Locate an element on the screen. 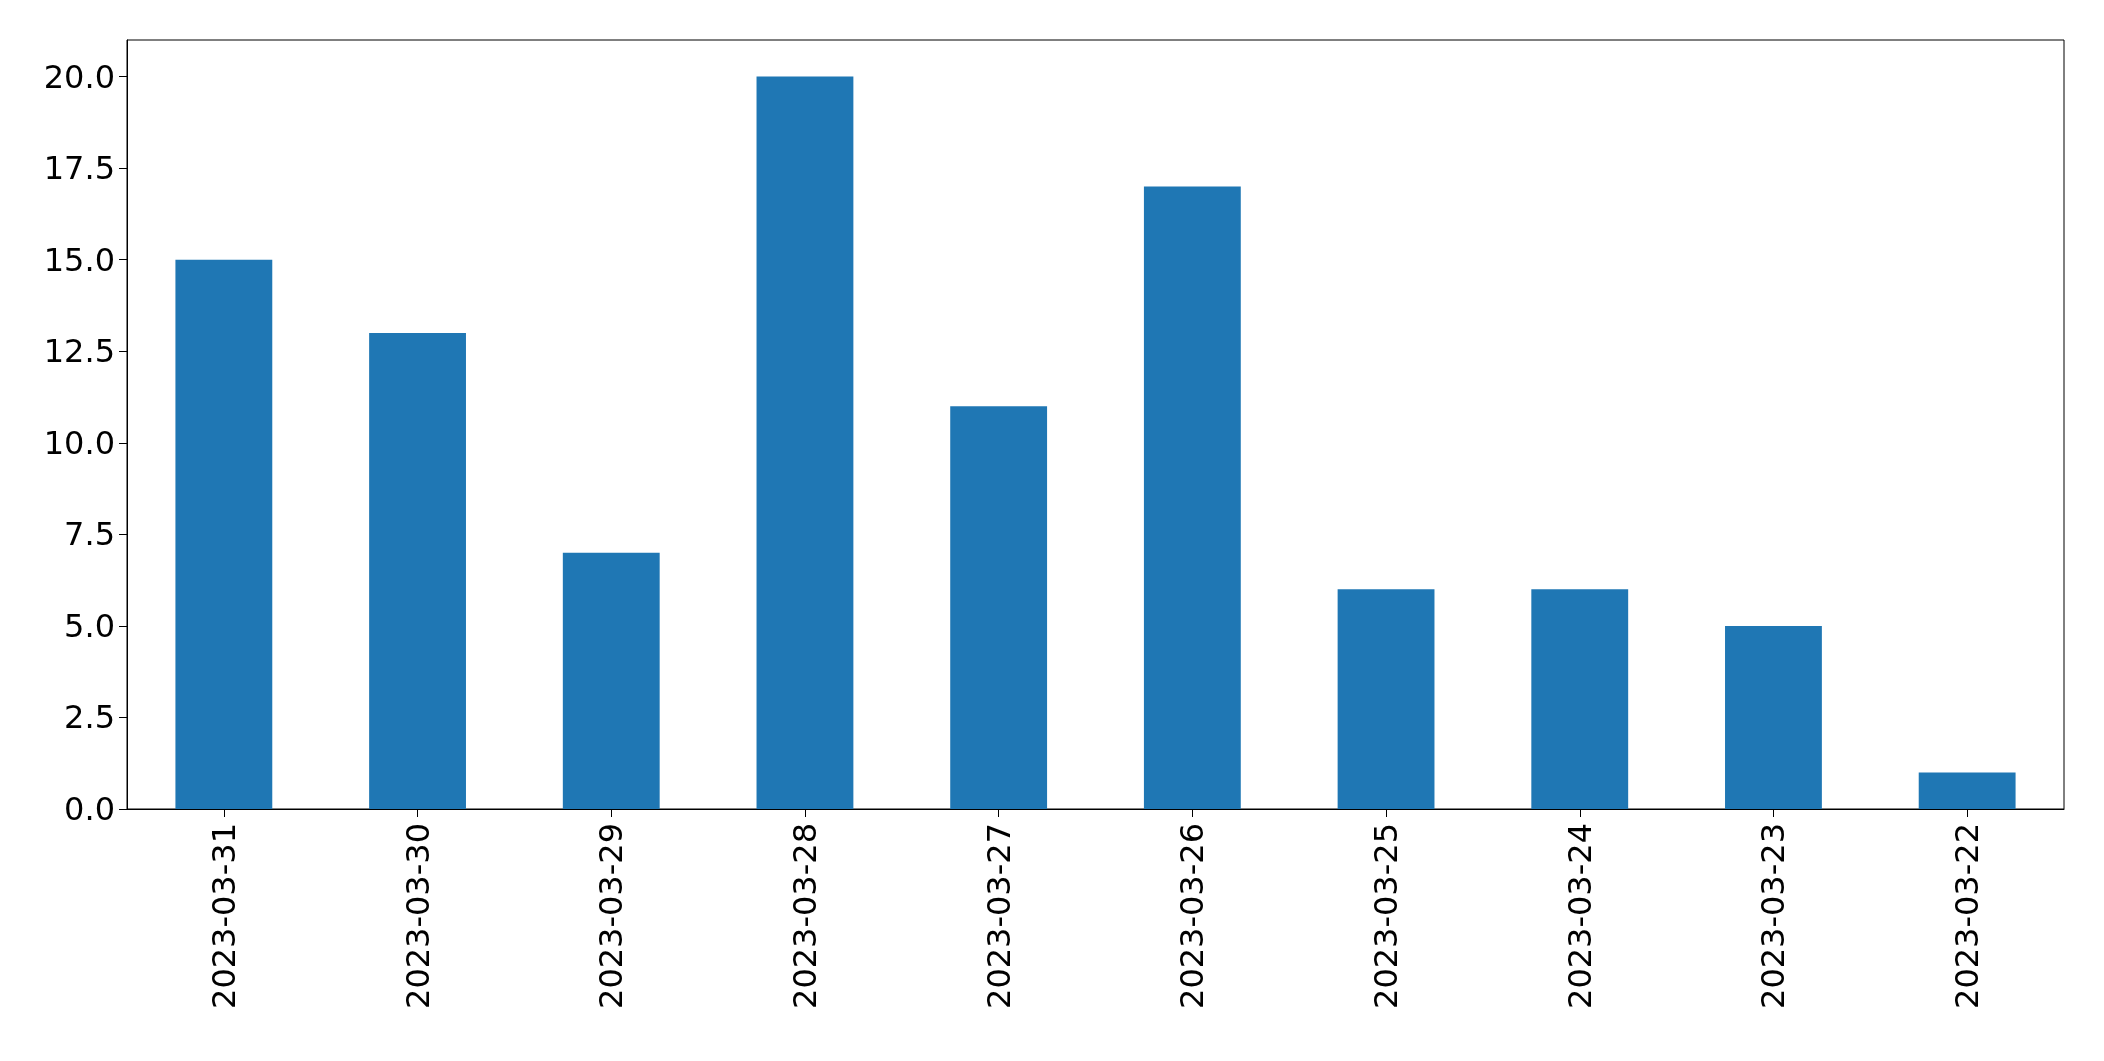 The image size is (2104, 1061). y-tick-label: 12.5 is located at coordinates (79, 351).